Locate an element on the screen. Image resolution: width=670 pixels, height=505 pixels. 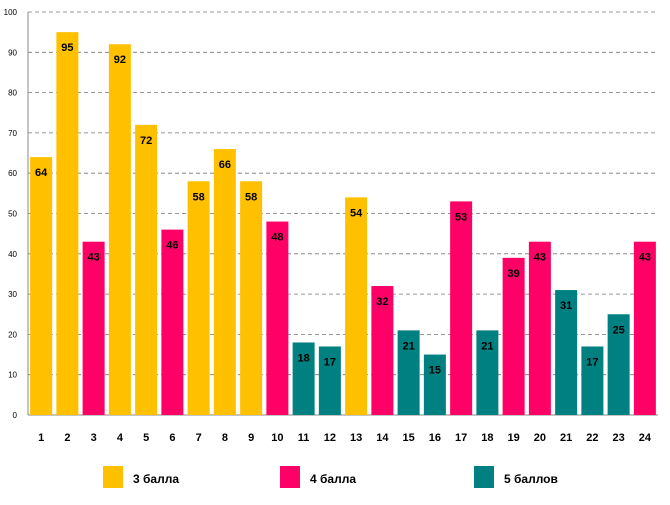
bar-value-label: 18 is located at coordinates (304, 358).